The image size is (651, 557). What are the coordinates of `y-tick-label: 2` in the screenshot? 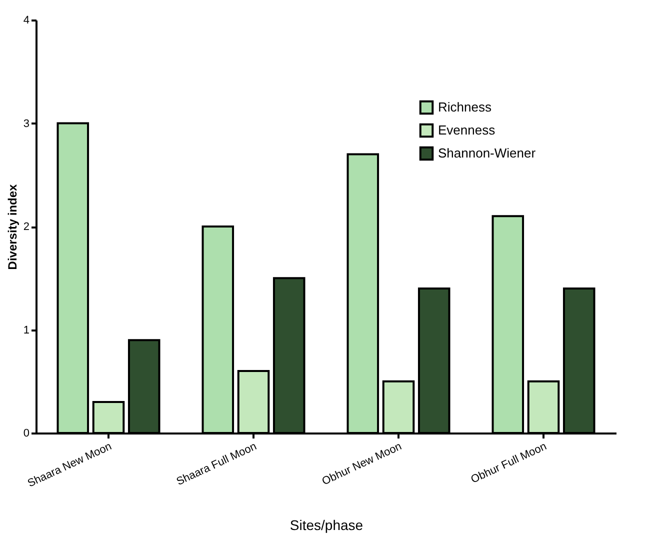 It's located at (26, 227).